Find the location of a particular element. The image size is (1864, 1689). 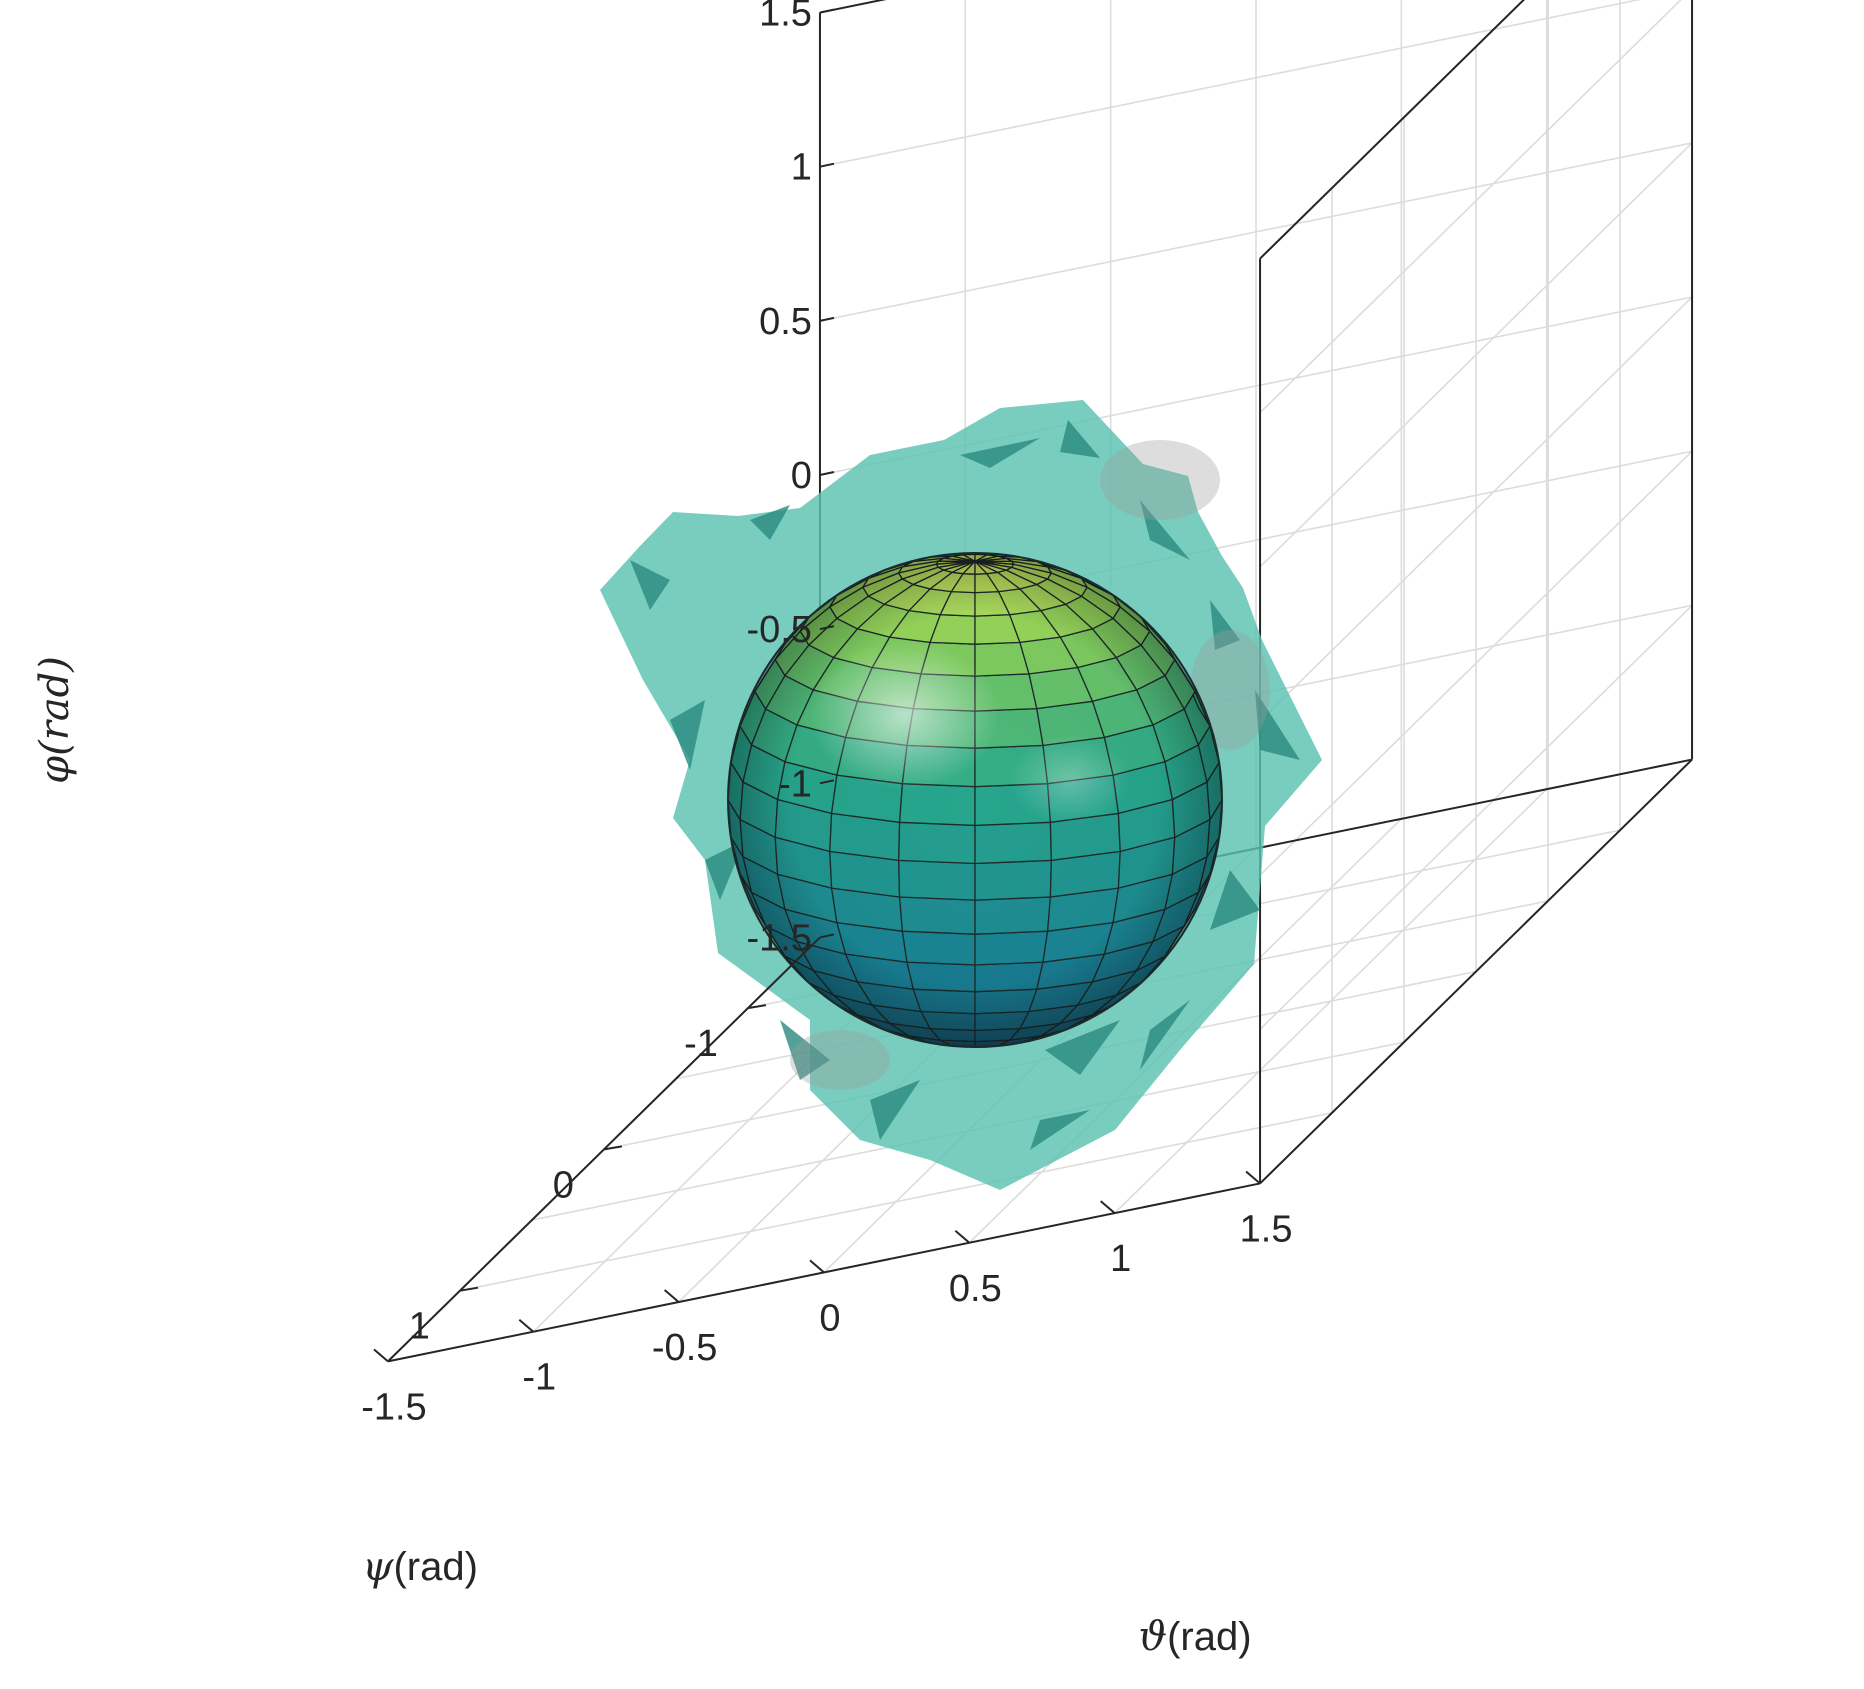

x-tick-label: 1.5 is located at coordinates (1266, 1229).